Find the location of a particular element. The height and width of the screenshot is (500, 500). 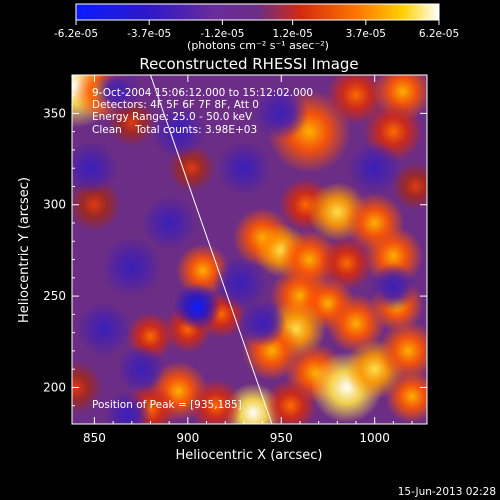

colorbar is located at coordinates (257, 12).